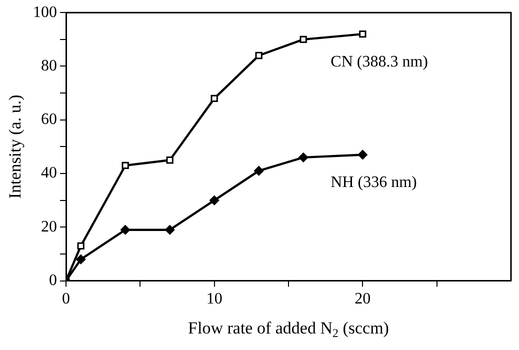 The width and height of the screenshot is (519, 350). Describe the element at coordinates (49, 65) in the screenshot. I see `y-tick-label: 80` at that location.